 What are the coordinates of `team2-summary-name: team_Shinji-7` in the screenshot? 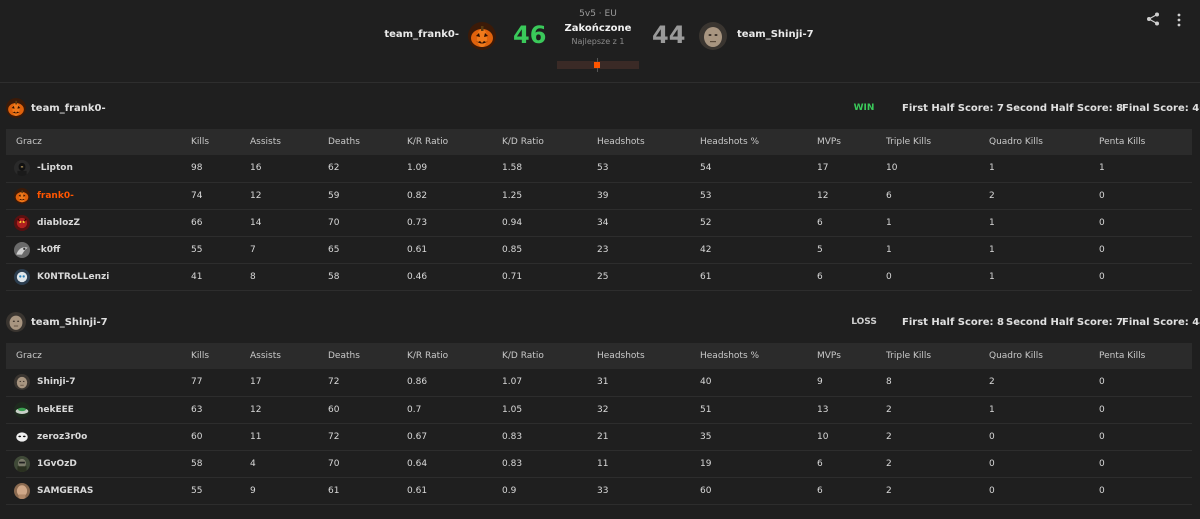 It's located at (69, 322).